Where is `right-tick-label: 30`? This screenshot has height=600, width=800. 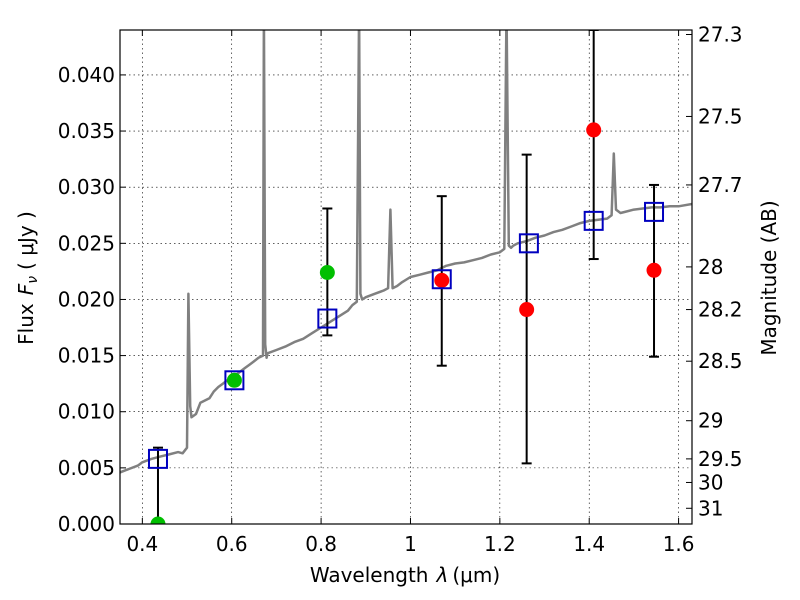 right-tick-label: 30 is located at coordinates (710, 482).